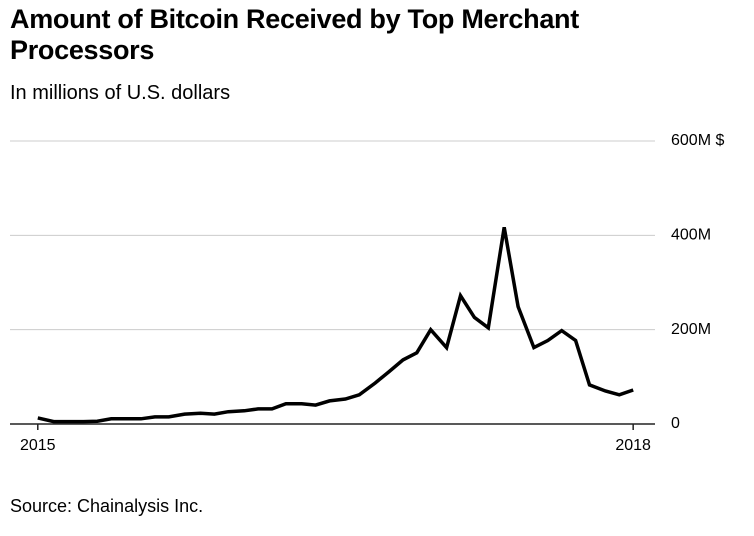 The image size is (754, 536). Describe the element at coordinates (675, 423) in the screenshot. I see `y-tick-label: 0` at that location.